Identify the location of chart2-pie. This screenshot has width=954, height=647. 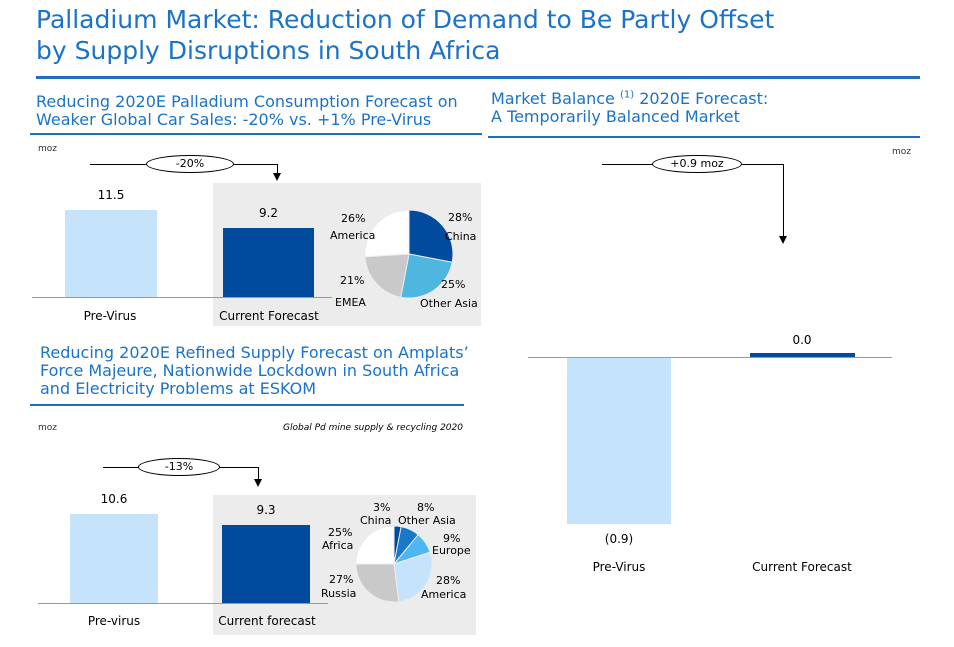
(394, 564).